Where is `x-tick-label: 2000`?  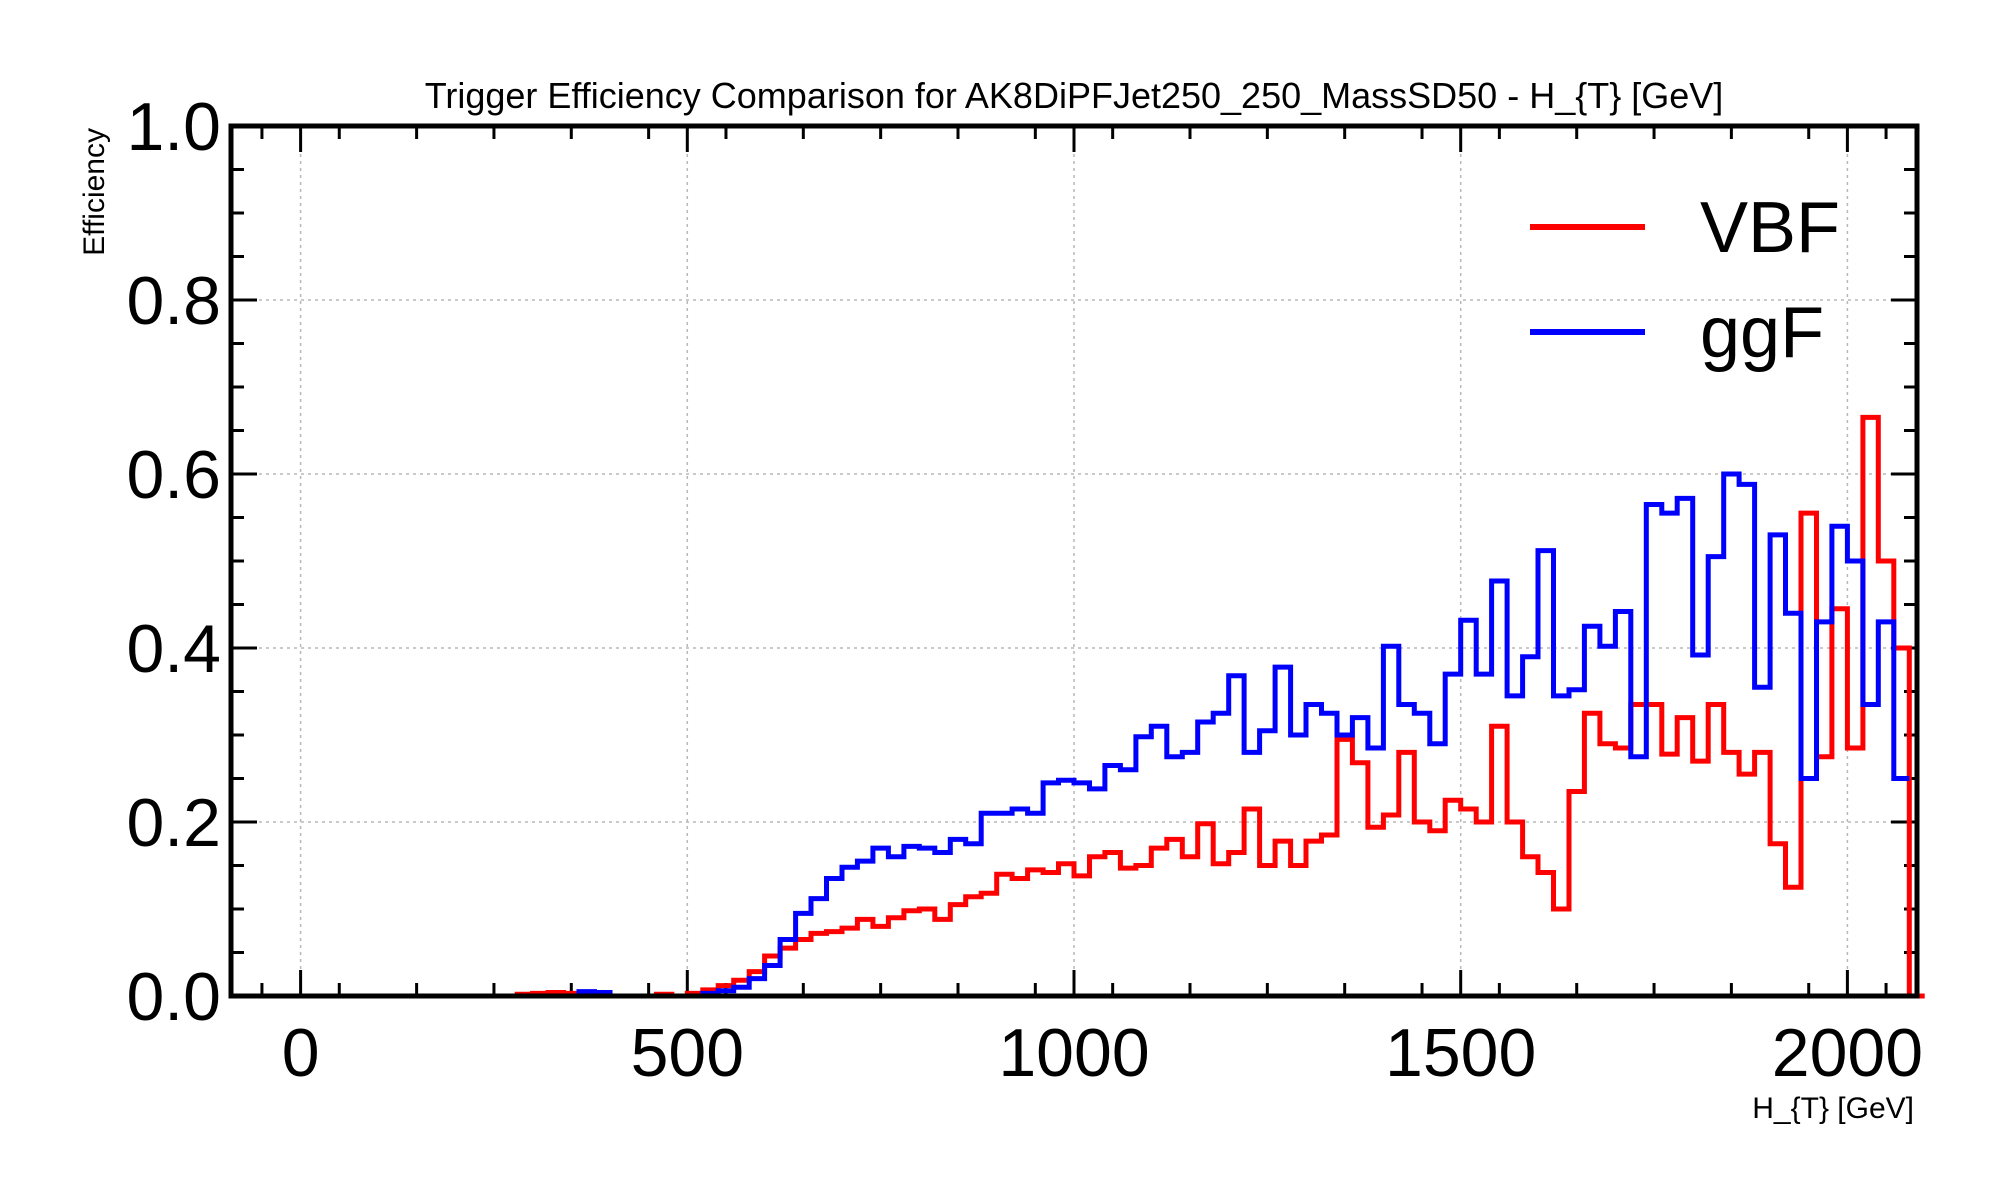
x-tick-label: 2000 is located at coordinates (1847, 1053).